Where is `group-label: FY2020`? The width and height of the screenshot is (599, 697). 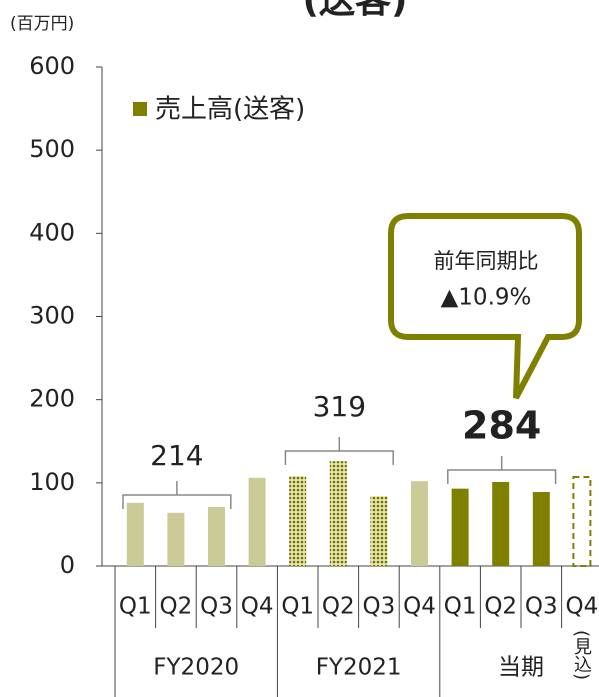 group-label: FY2020 is located at coordinates (196, 668).